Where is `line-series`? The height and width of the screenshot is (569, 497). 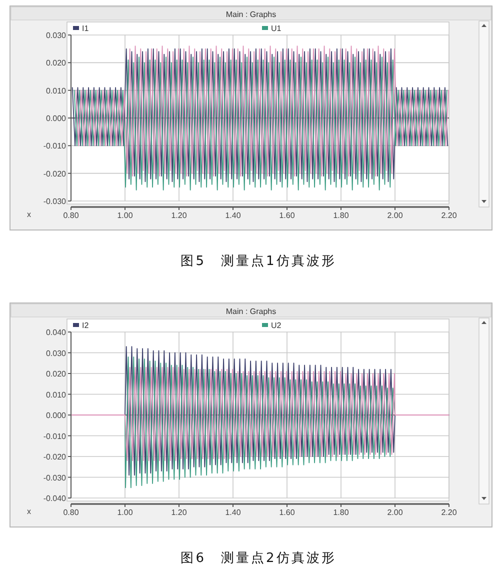 line-series is located at coordinates (260, 414).